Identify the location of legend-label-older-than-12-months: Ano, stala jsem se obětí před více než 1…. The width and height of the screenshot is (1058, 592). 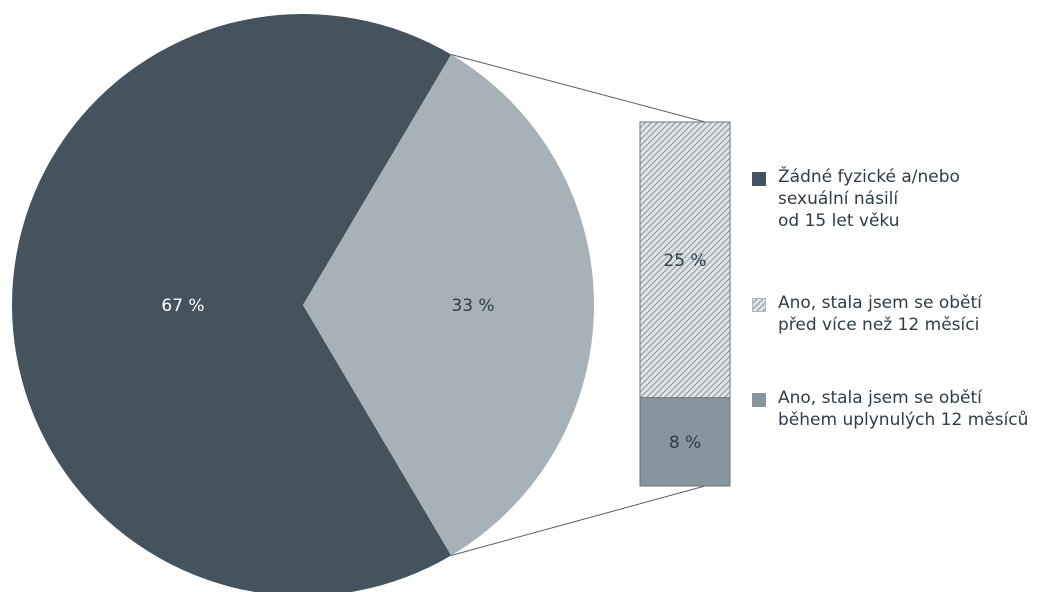
(880, 314).